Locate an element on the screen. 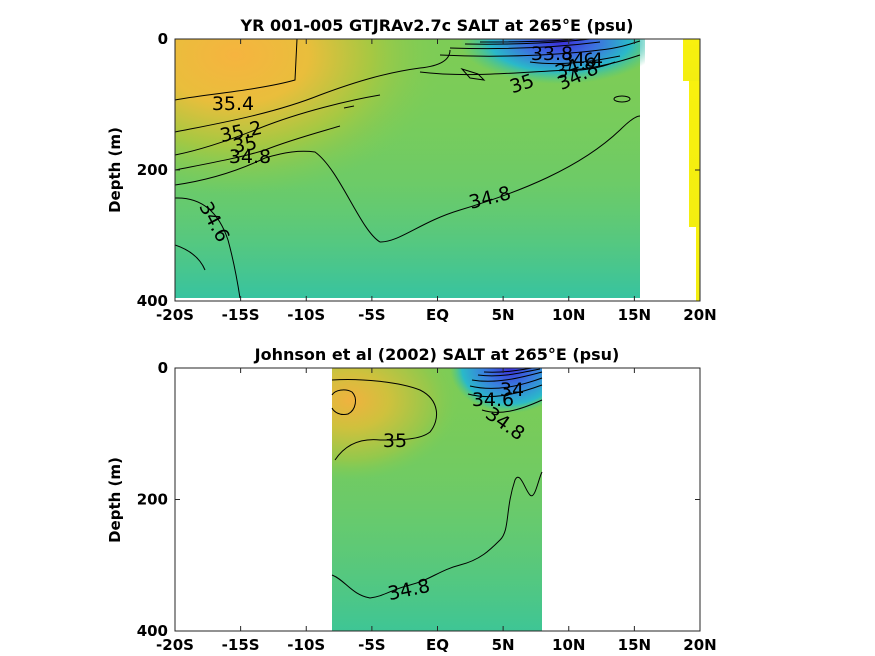 The height and width of the screenshot is (656, 875). contour-label: 34.6 is located at coordinates (493, 400).